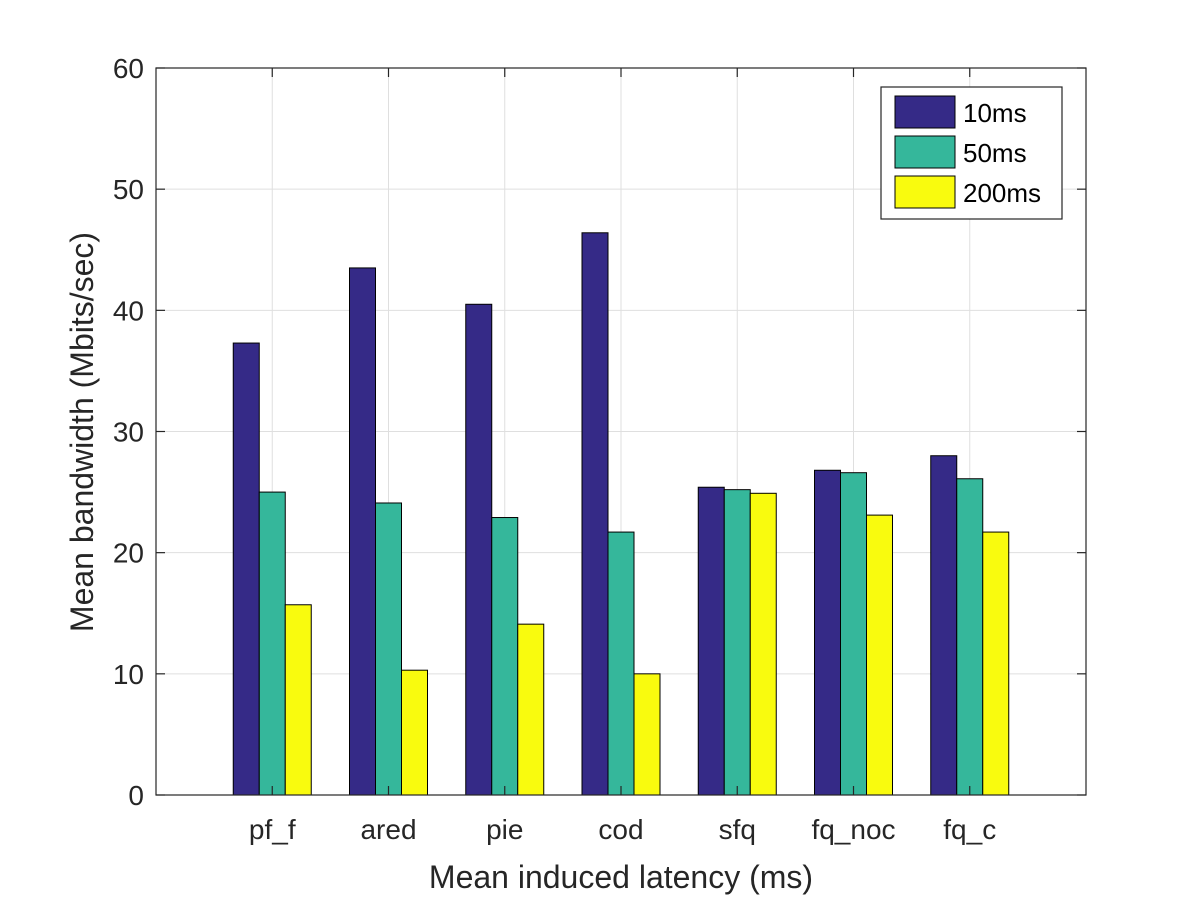 Image resolution: width=1200 pixels, height=900 pixels. Describe the element at coordinates (531, 709) in the screenshot. I see `bar-200ms-pie` at that location.